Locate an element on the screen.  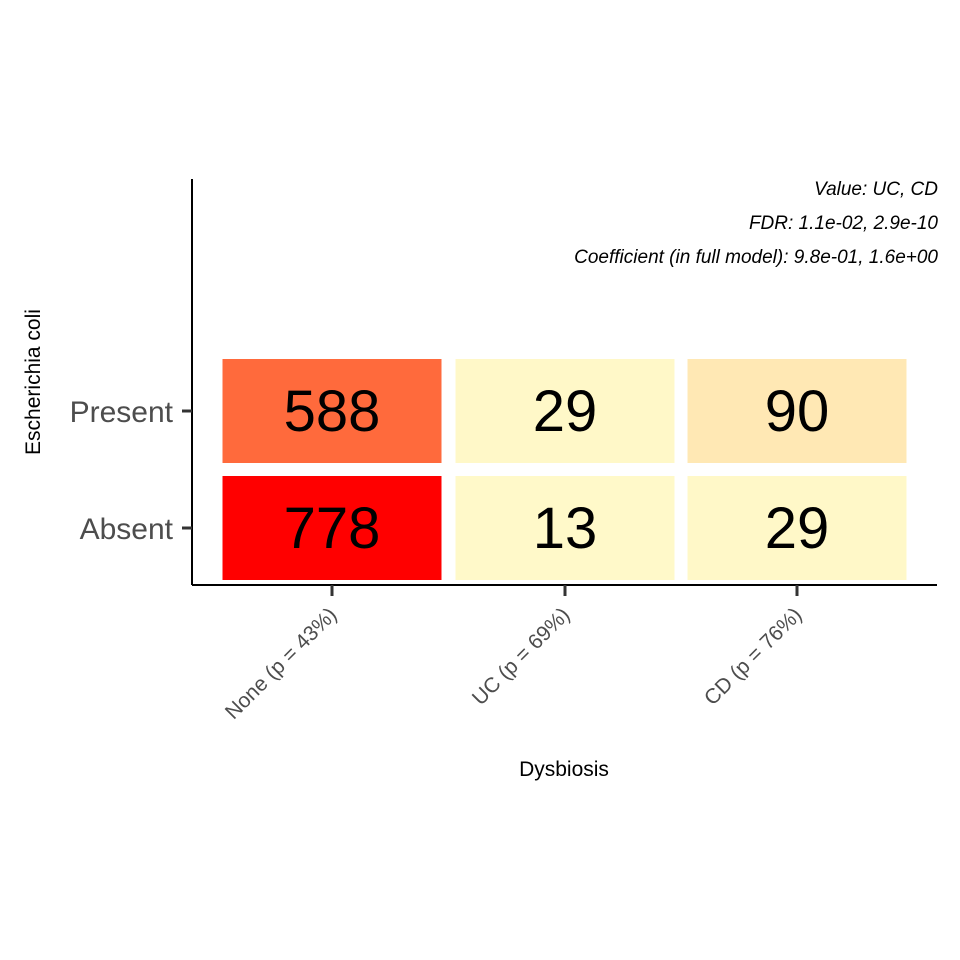
x-ticks: None (p = 43%) UC (p = 69%) CD (p = 76%) is located at coordinates (514, 654).